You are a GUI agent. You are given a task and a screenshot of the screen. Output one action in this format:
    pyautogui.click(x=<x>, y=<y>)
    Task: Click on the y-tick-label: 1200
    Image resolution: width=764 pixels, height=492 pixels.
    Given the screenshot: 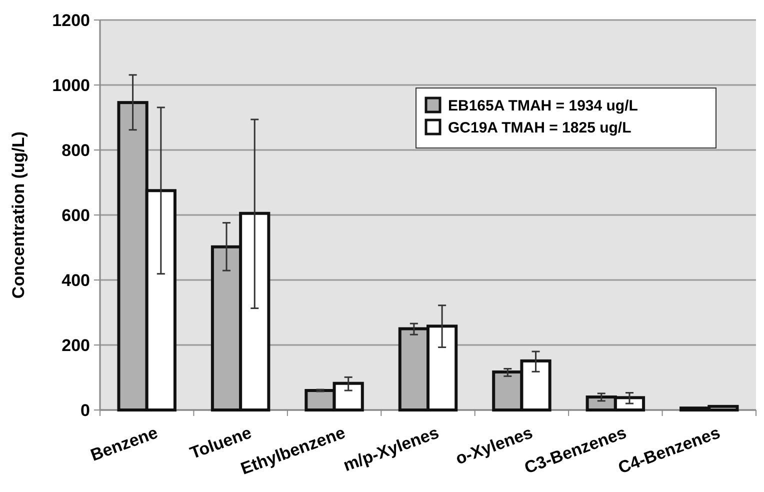 What is the action you would take?
    pyautogui.click(x=71, y=20)
    